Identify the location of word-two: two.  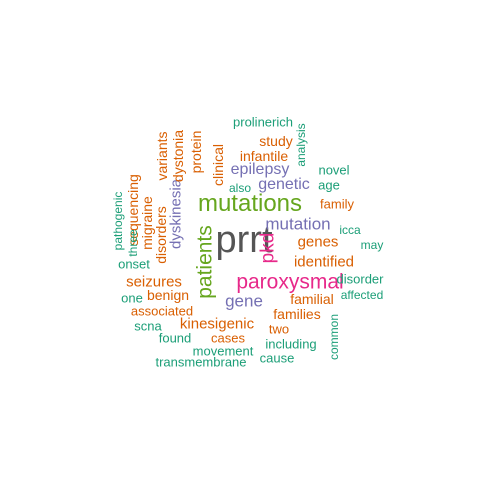
(279, 329).